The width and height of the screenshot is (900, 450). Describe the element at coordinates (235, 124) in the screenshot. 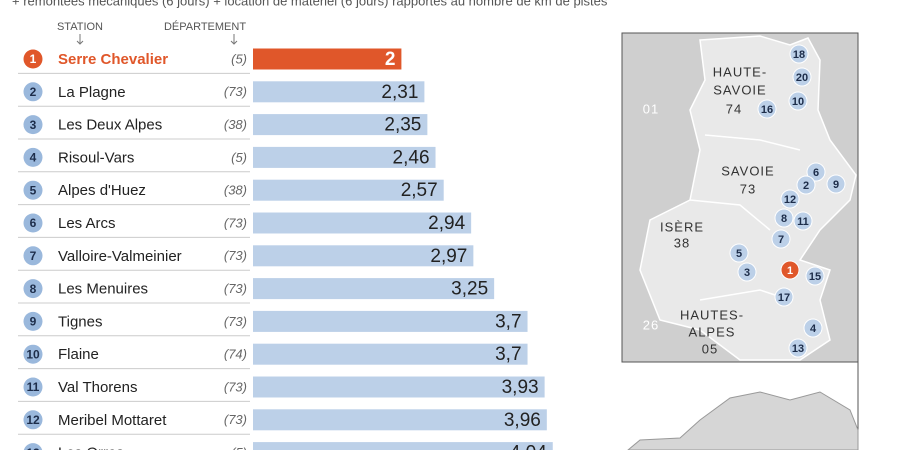

I see `department: (38)` at that location.